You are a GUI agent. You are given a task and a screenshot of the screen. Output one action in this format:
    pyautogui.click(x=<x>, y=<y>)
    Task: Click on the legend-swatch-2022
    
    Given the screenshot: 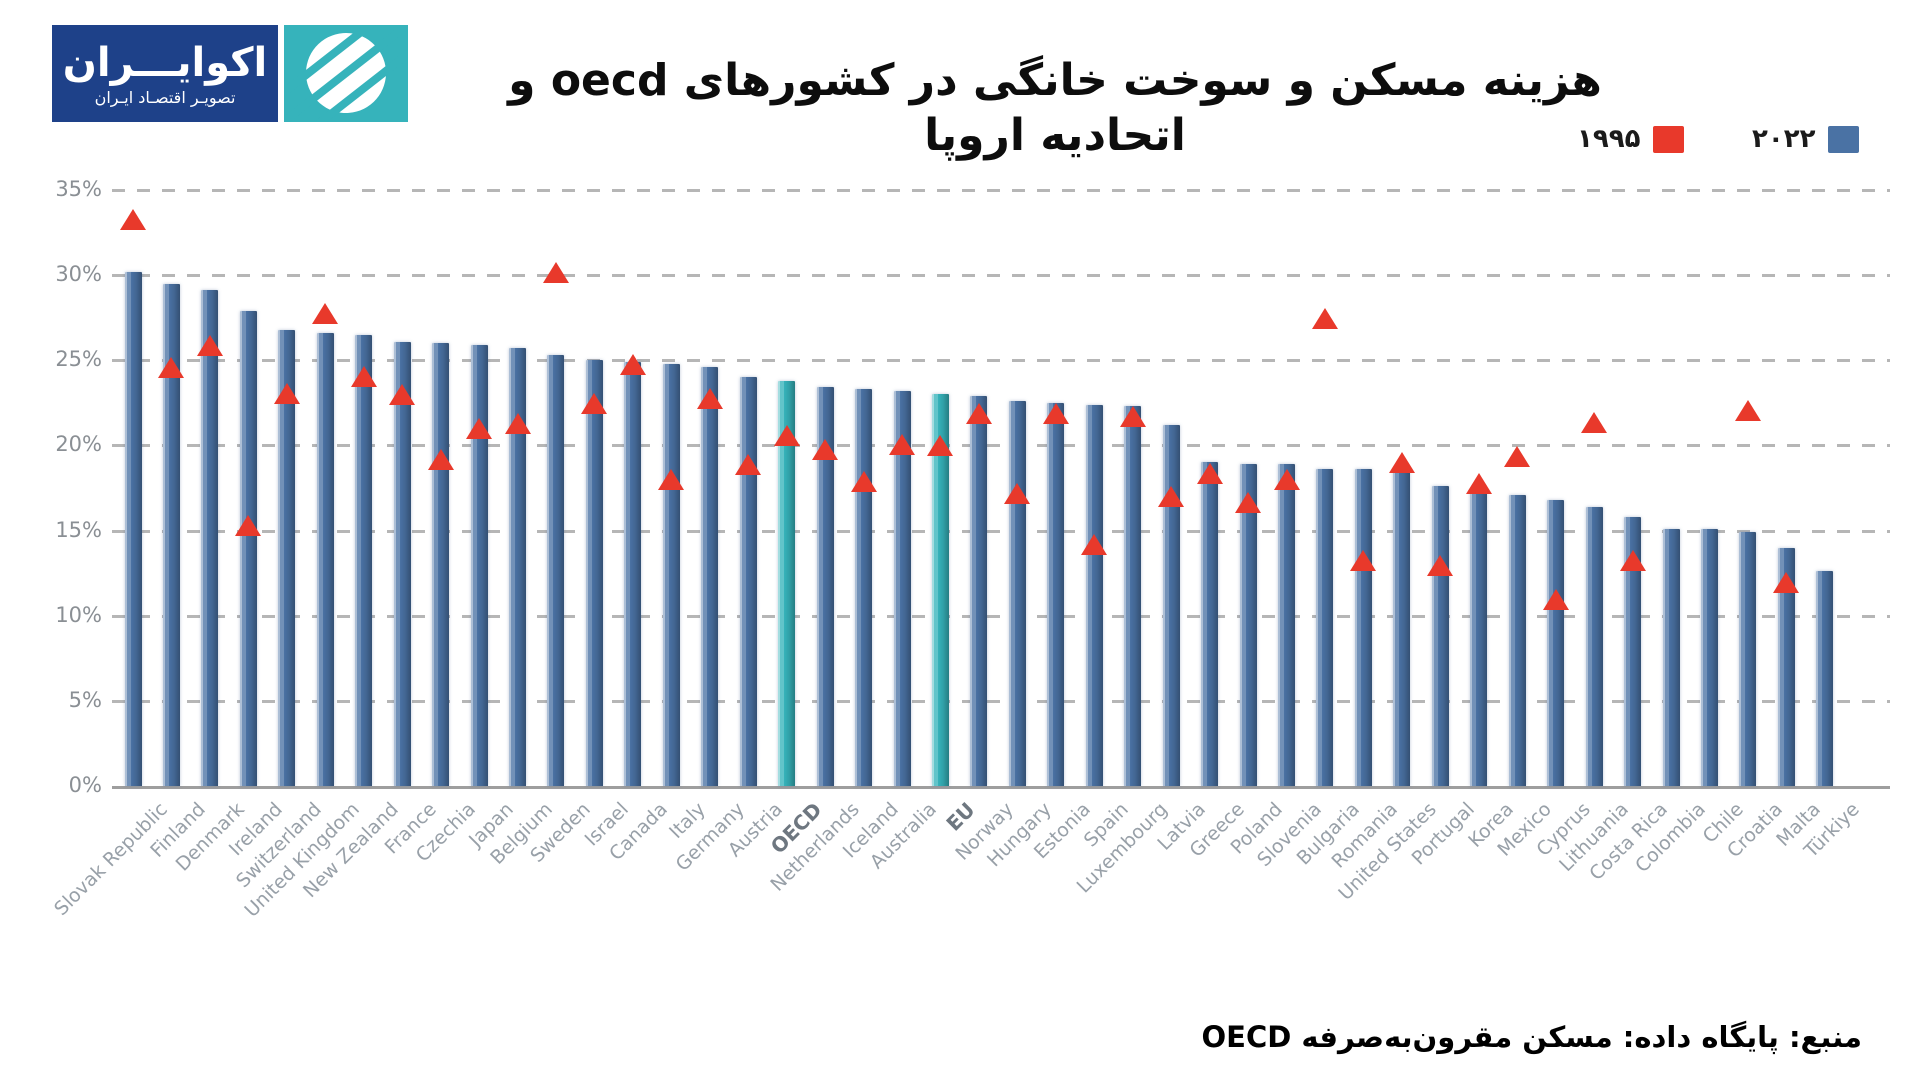 What is the action you would take?
    pyautogui.click(x=1844, y=139)
    